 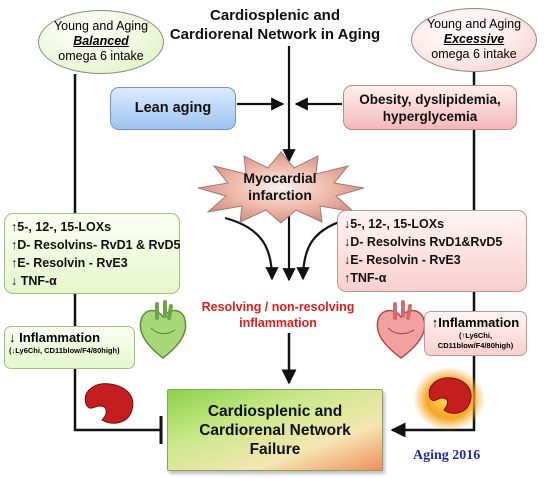 What do you see at coordinates (34, 281) in the screenshot?
I see `list-item: ↓ TNF-α` at bounding box center [34, 281].